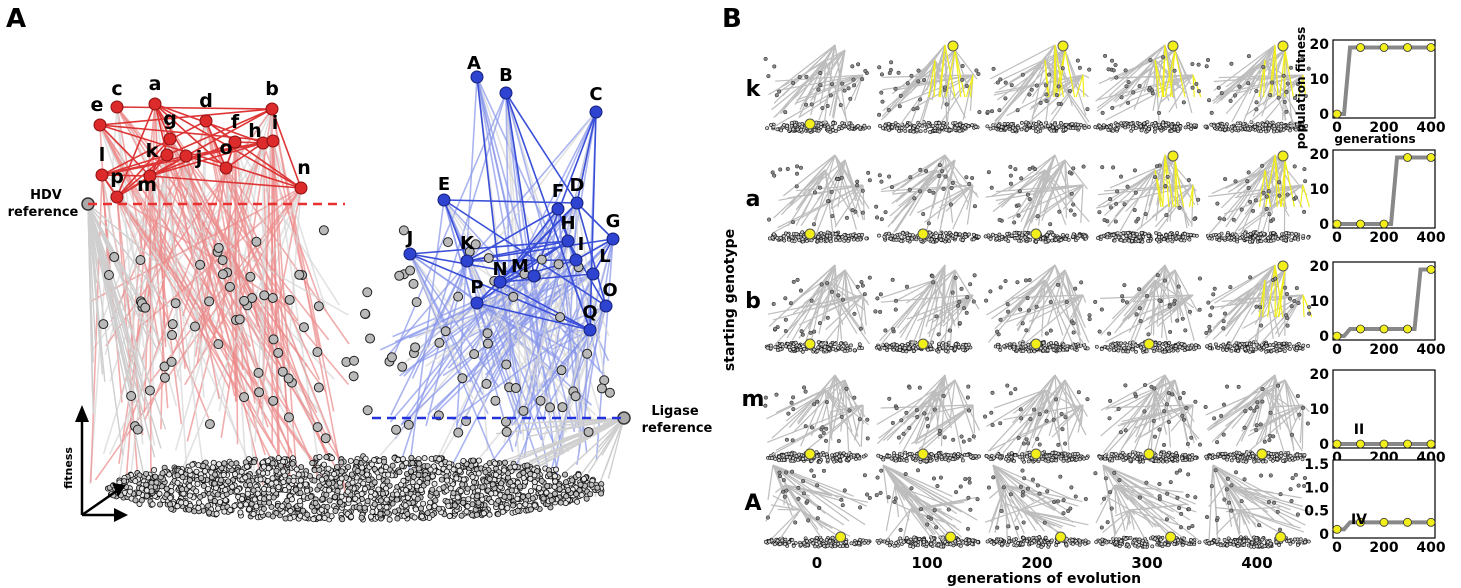 The width and height of the screenshot is (1461, 588). I want to click on red-peak-label: k, so click(152, 151).